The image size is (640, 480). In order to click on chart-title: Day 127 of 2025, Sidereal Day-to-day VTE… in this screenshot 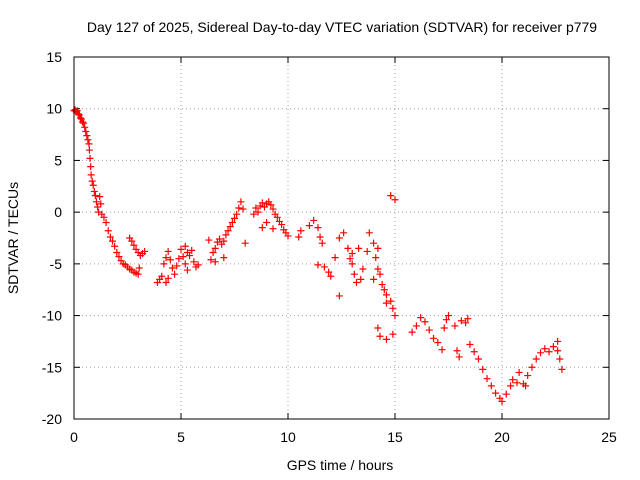, I will do `click(342, 27)`.